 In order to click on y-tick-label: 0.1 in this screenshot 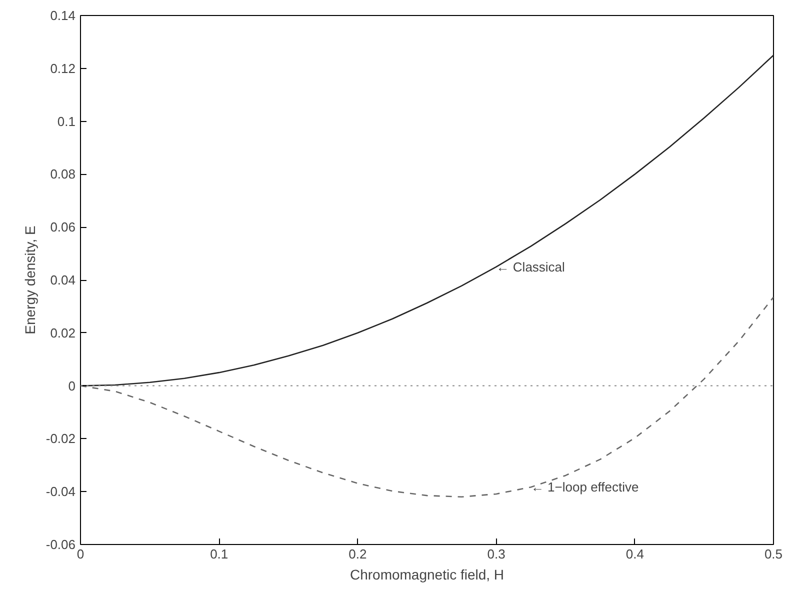, I will do `click(66, 121)`.